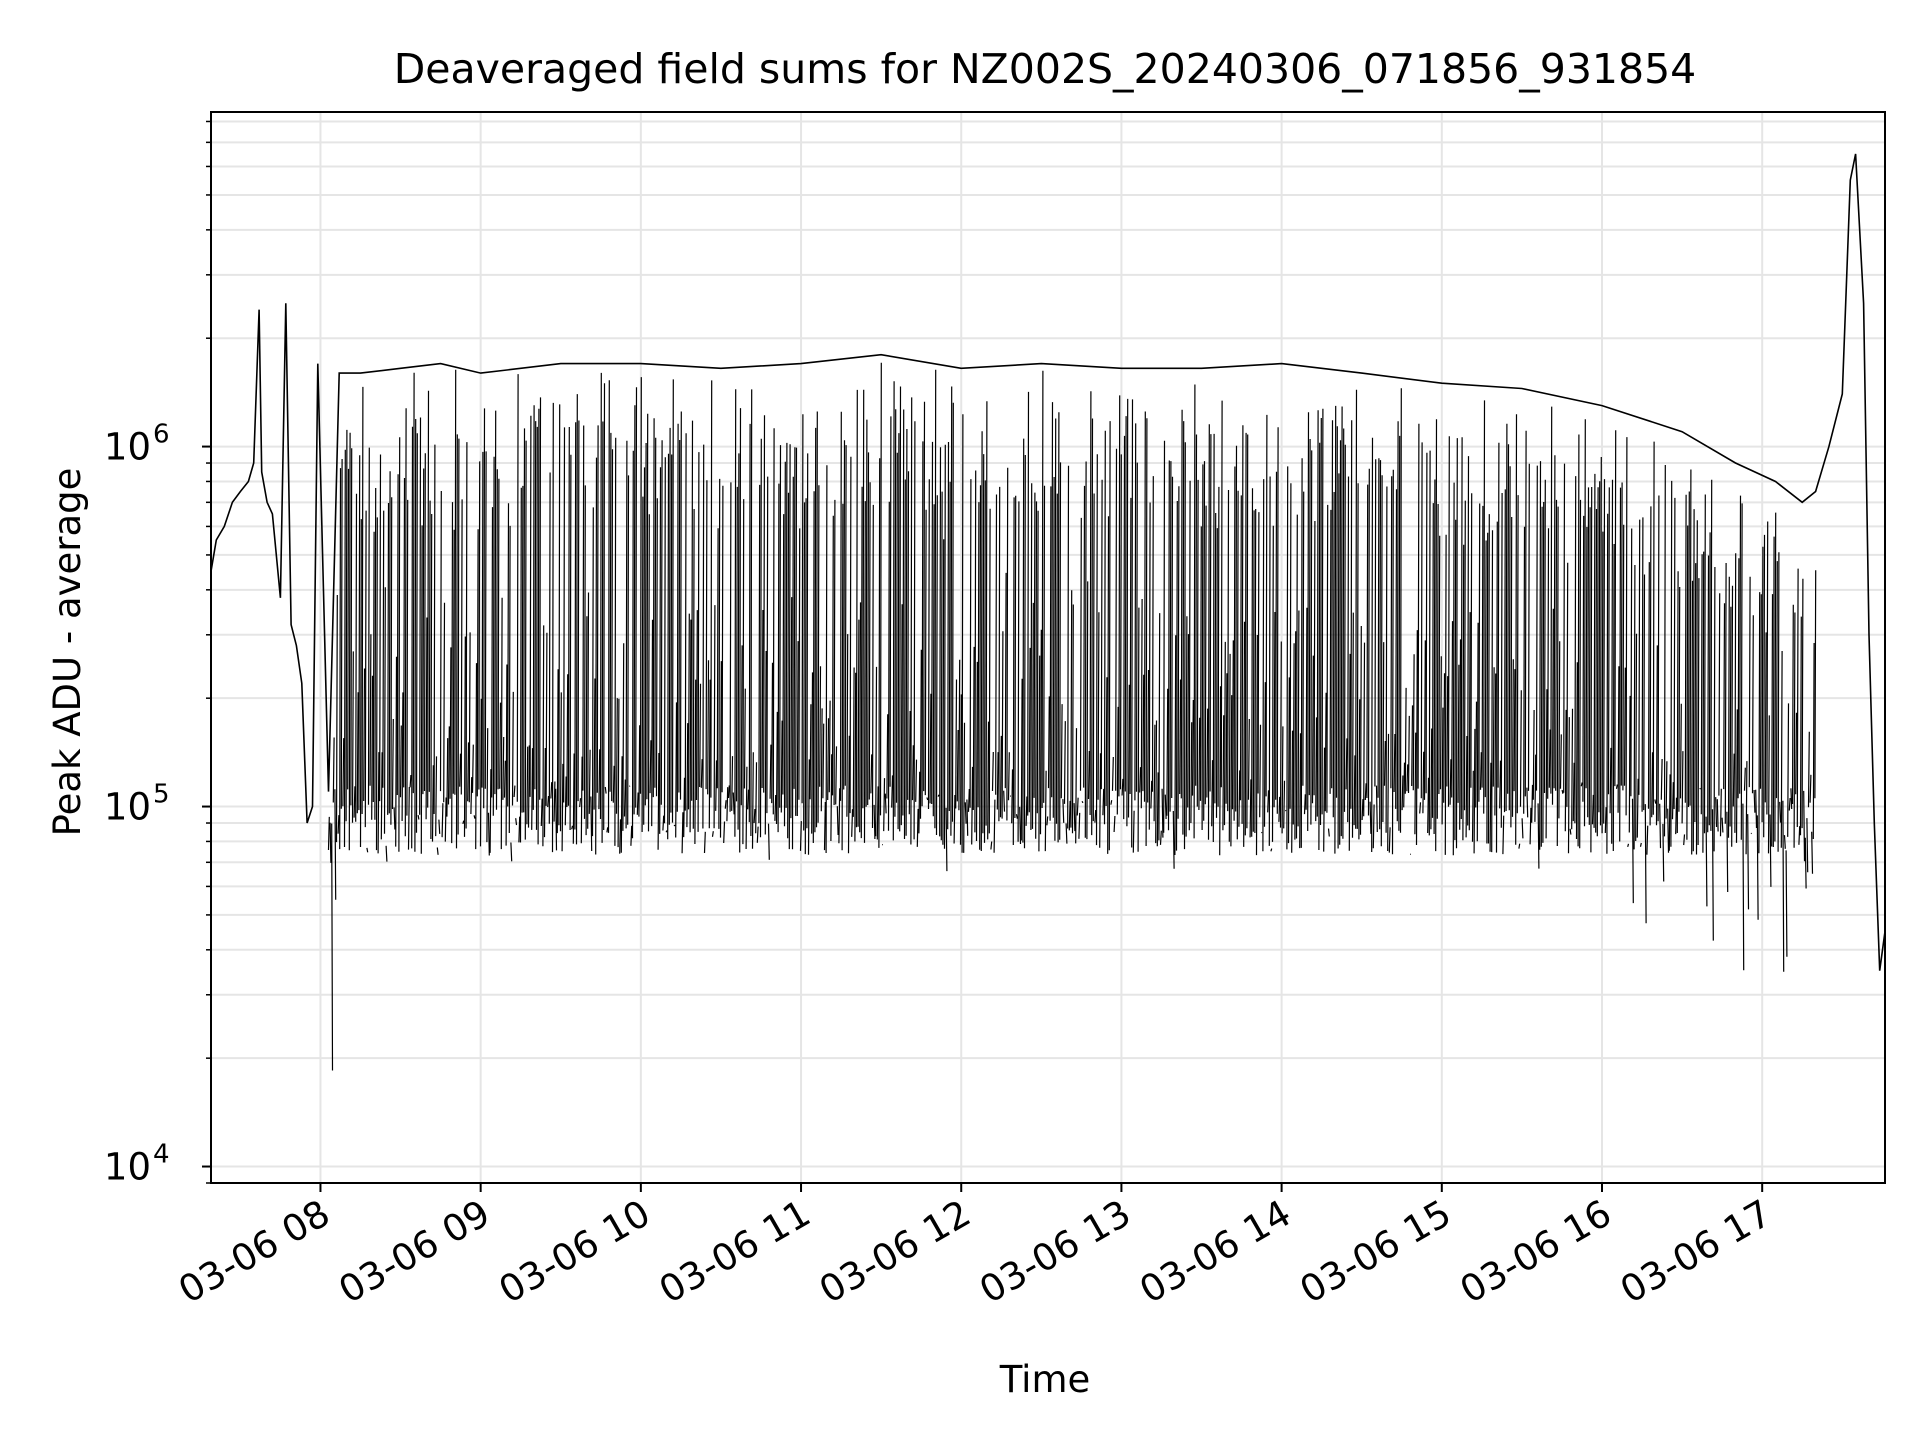 This screenshot has width=1920, height=1445. Describe the element at coordinates (161, 435) in the screenshot. I see `y-tick-label-exponent: 6` at that location.